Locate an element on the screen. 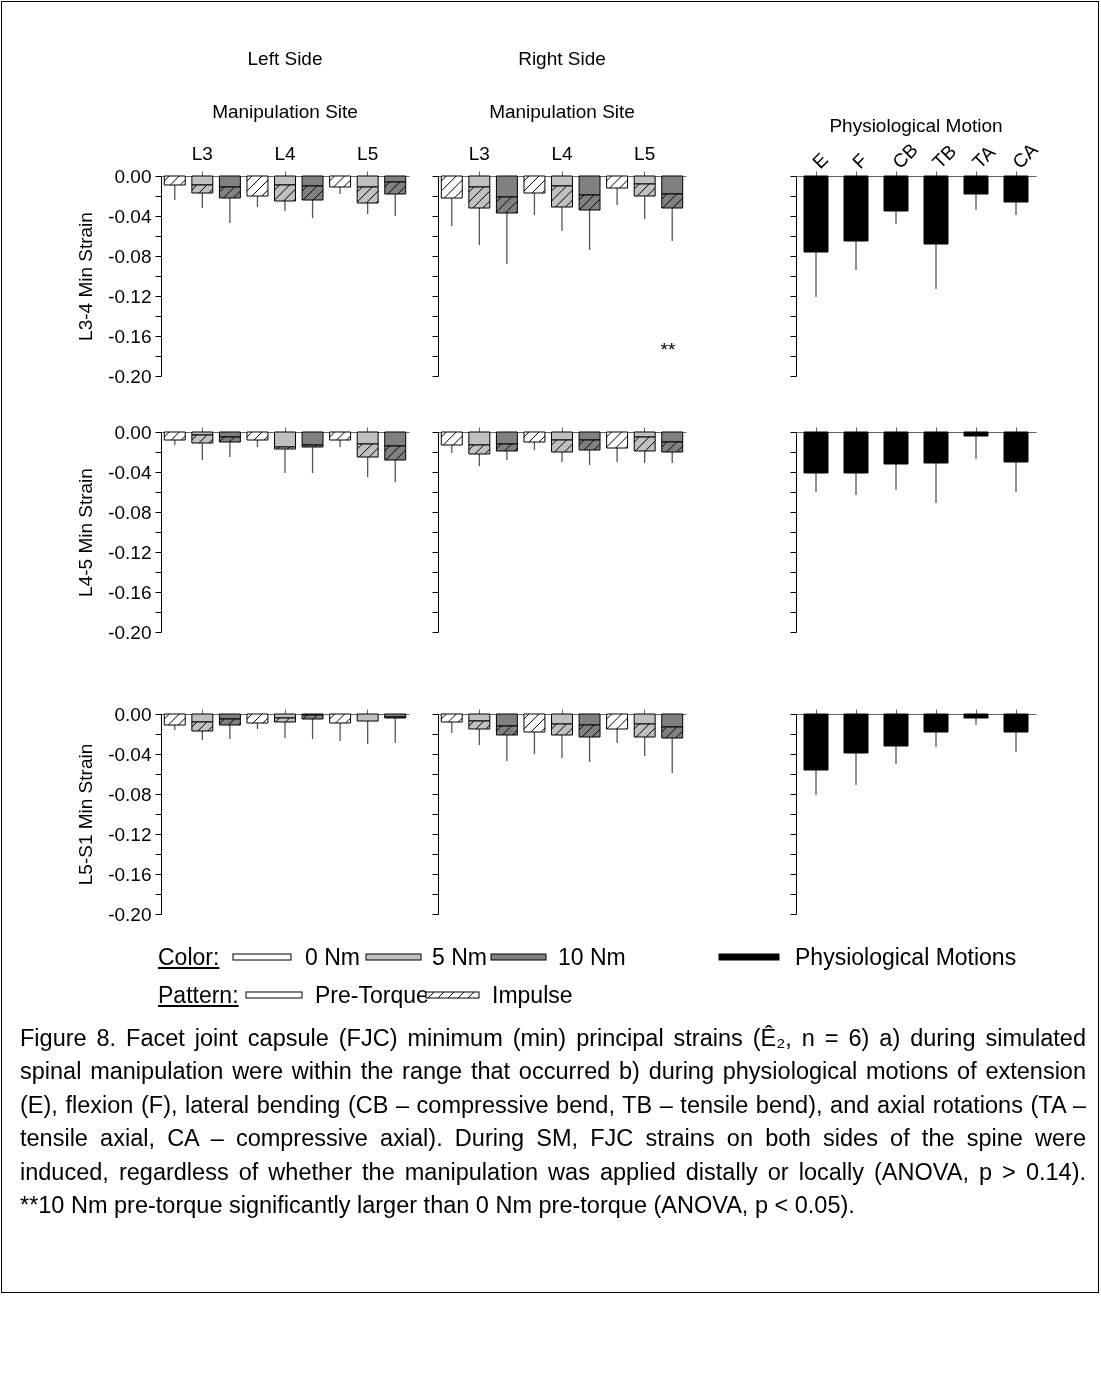  x-tick-label: CA is located at coordinates (1025, 155).